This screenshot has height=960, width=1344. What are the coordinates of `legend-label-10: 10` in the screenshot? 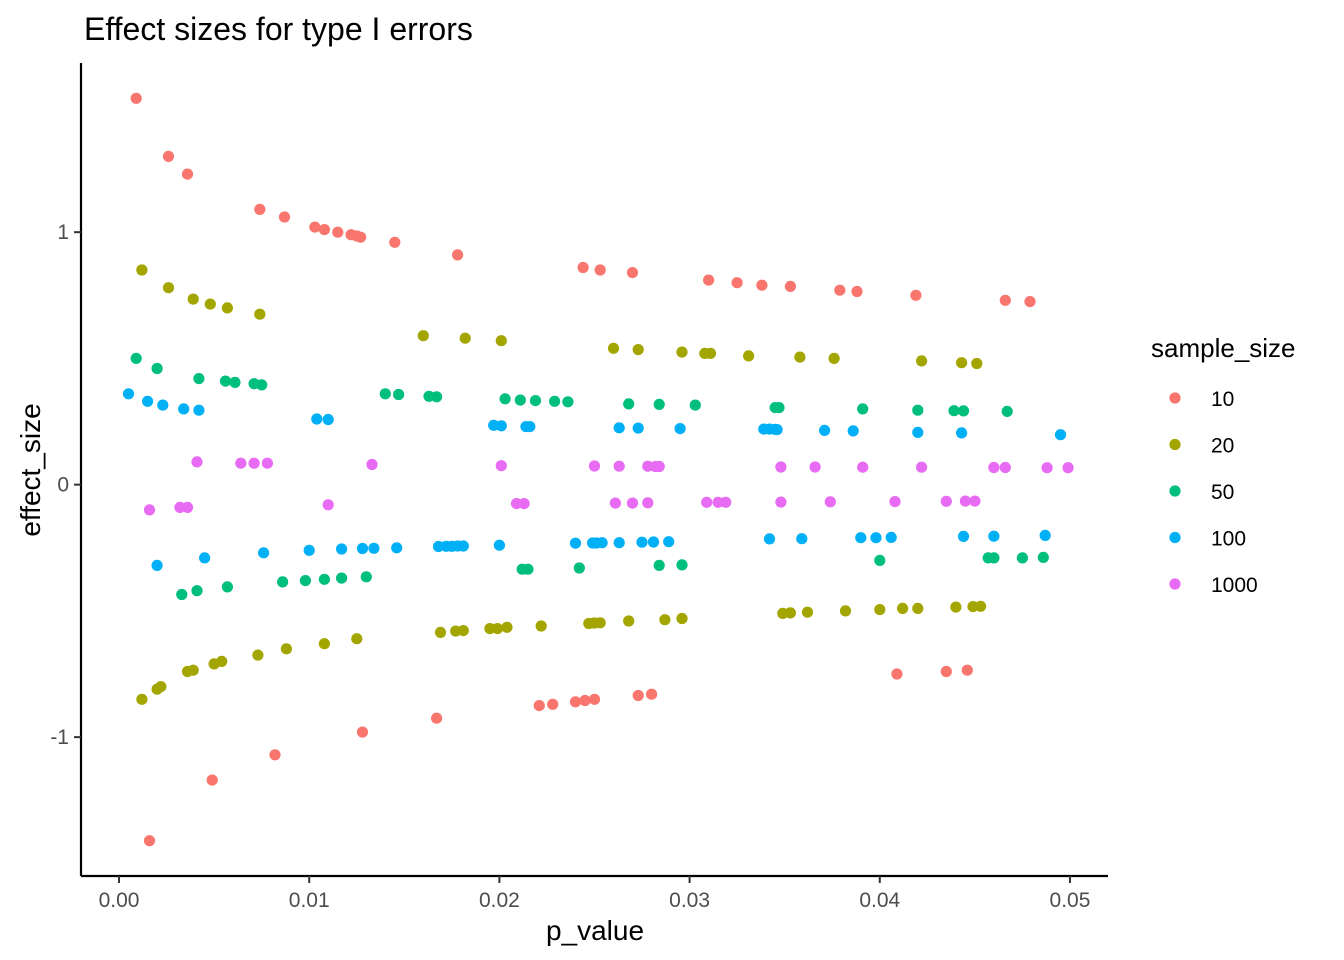 It's located at (1222, 399).